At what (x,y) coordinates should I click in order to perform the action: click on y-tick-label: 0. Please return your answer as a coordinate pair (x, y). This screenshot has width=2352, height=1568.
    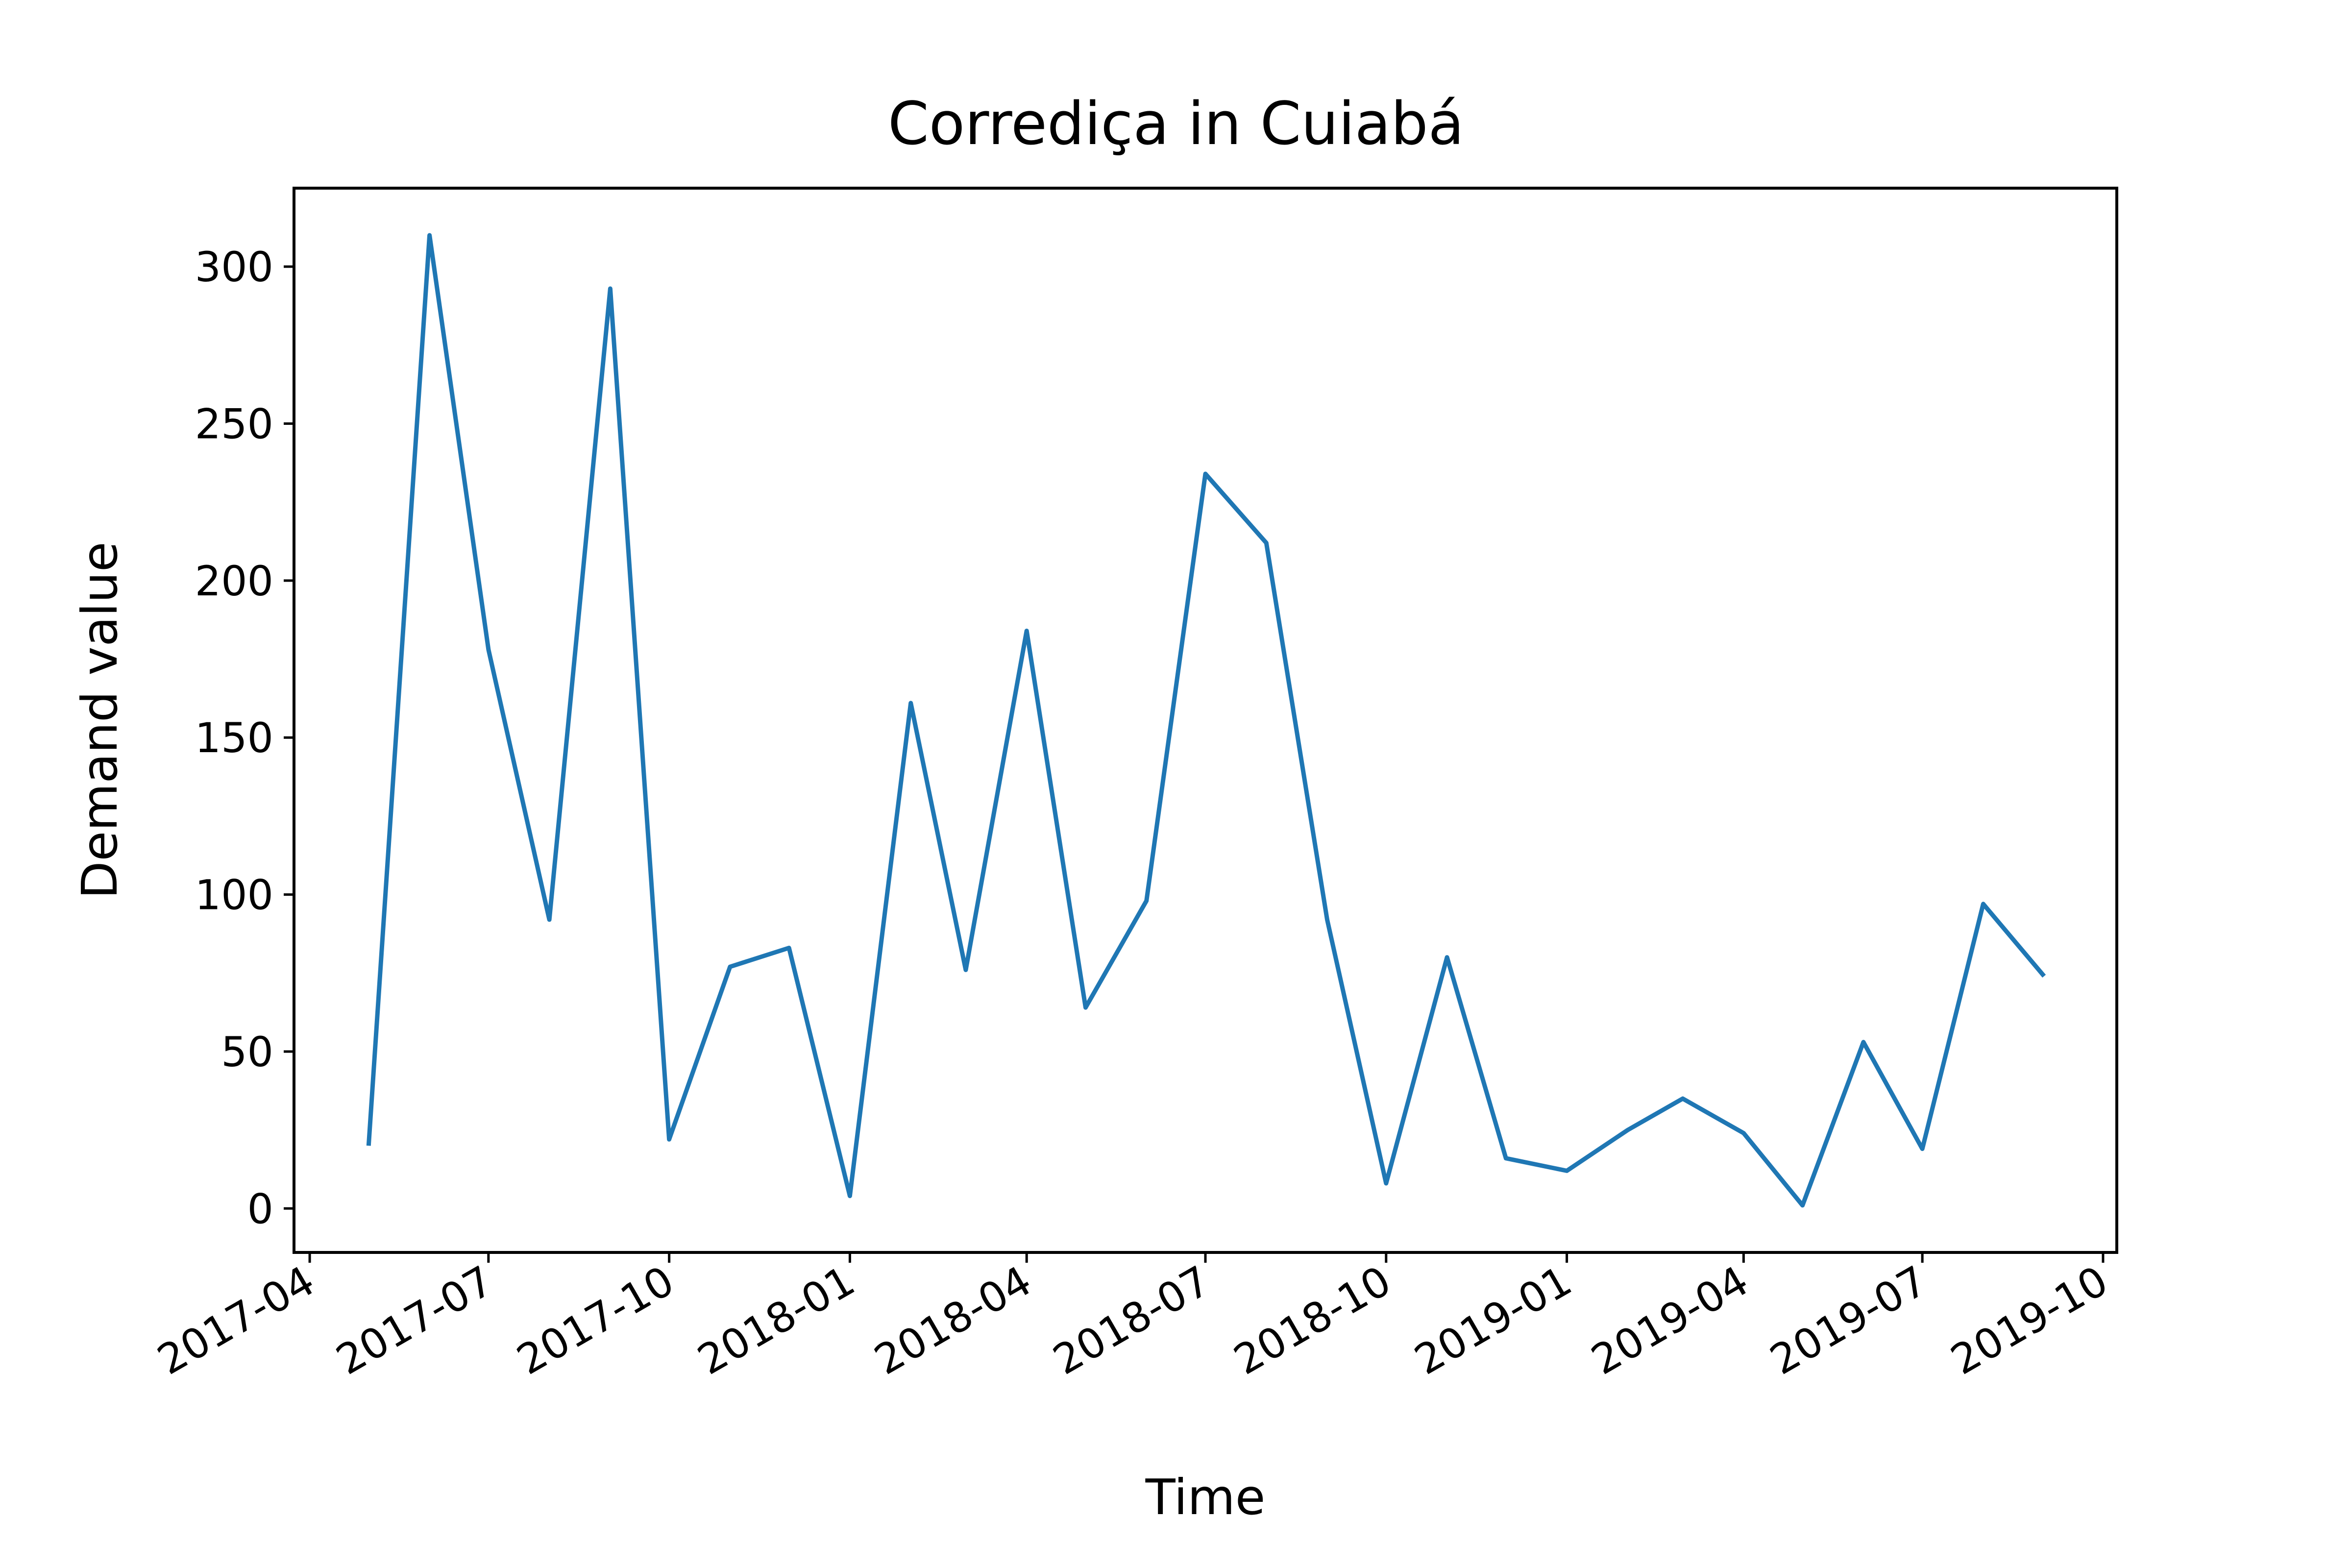
    Looking at the image, I should click on (260, 1209).